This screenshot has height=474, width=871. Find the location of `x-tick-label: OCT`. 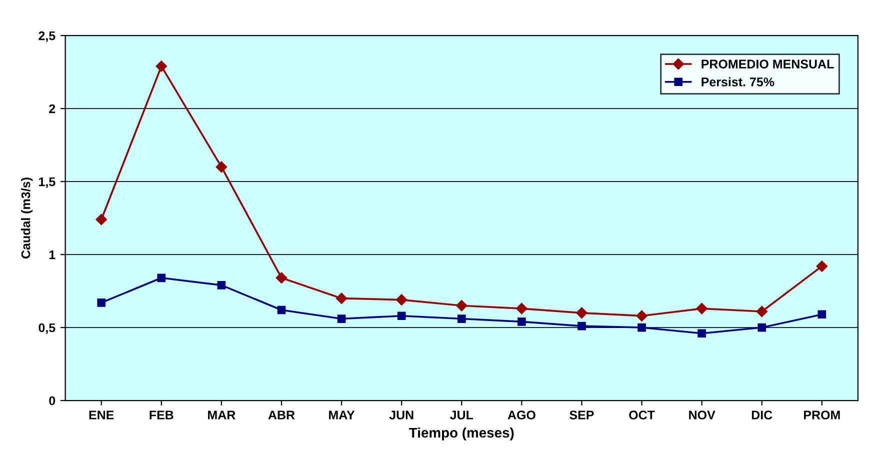

x-tick-label: OCT is located at coordinates (642, 415).